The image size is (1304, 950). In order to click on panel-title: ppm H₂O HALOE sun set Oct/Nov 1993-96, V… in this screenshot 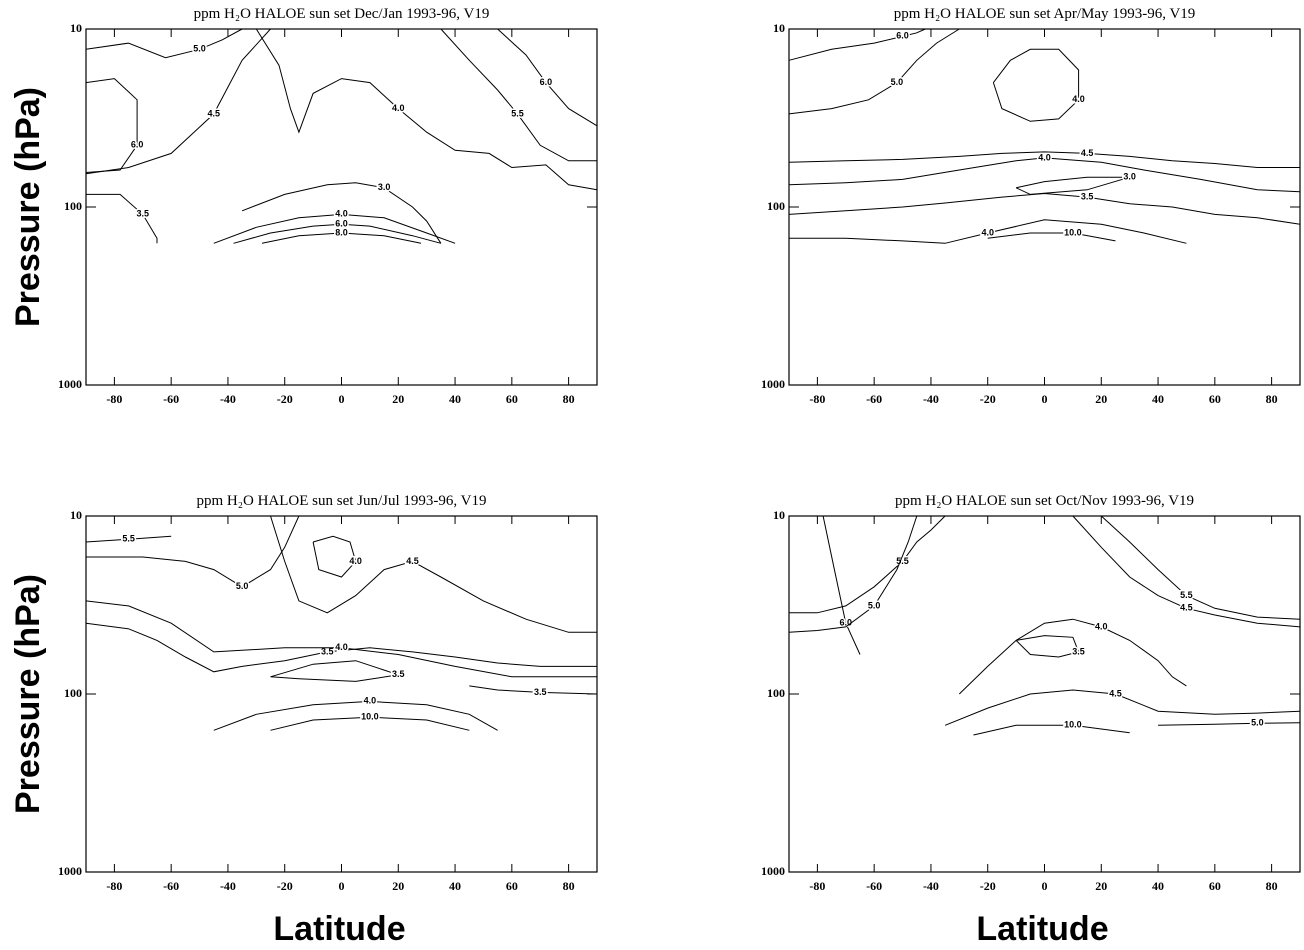, I will do `click(1044, 501)`.